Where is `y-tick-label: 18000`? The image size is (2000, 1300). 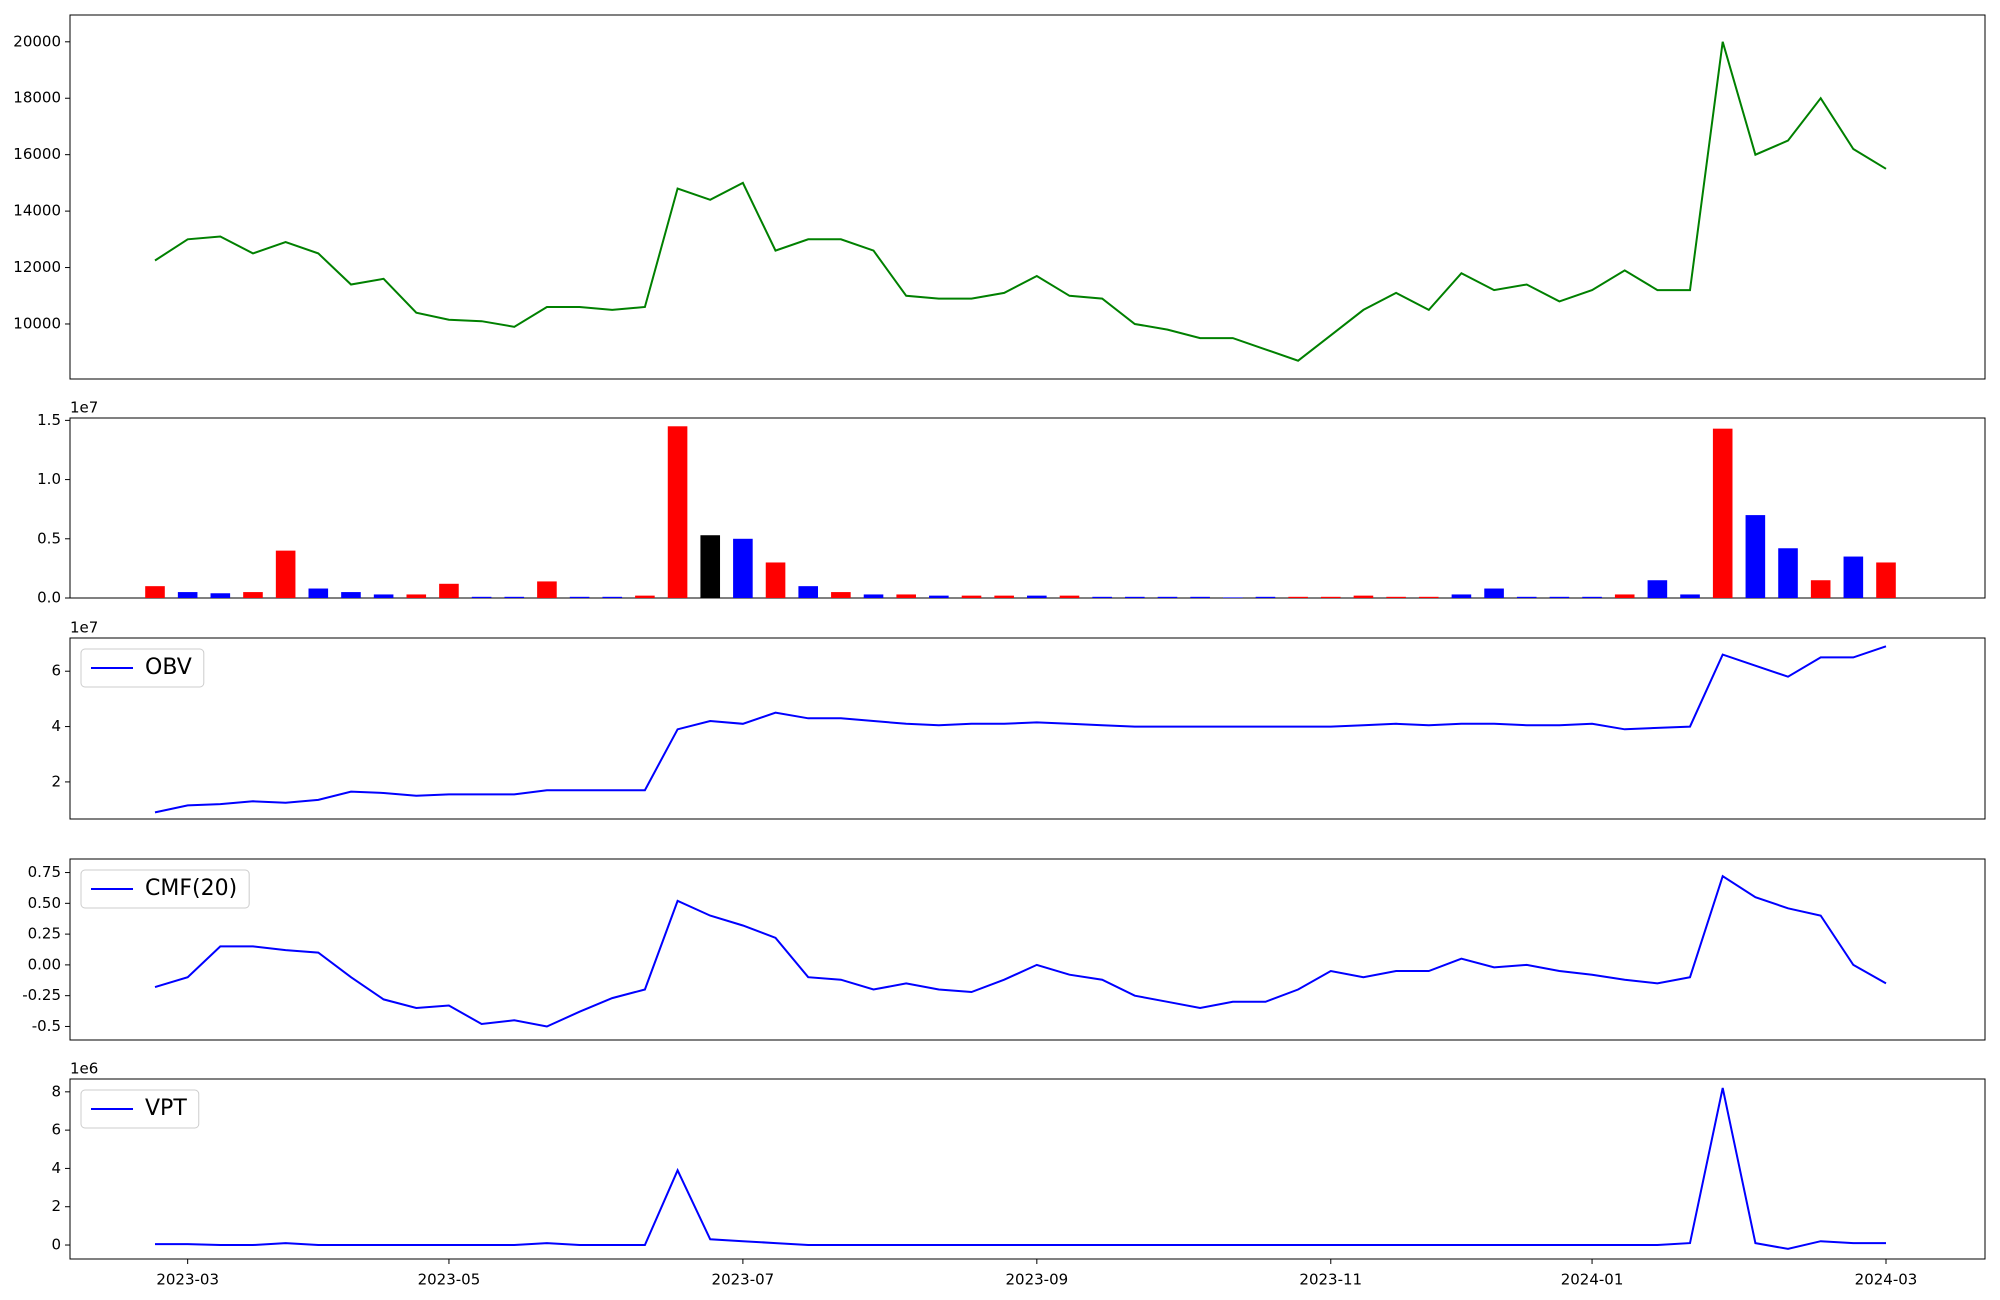 y-tick-label: 18000 is located at coordinates (37, 98).